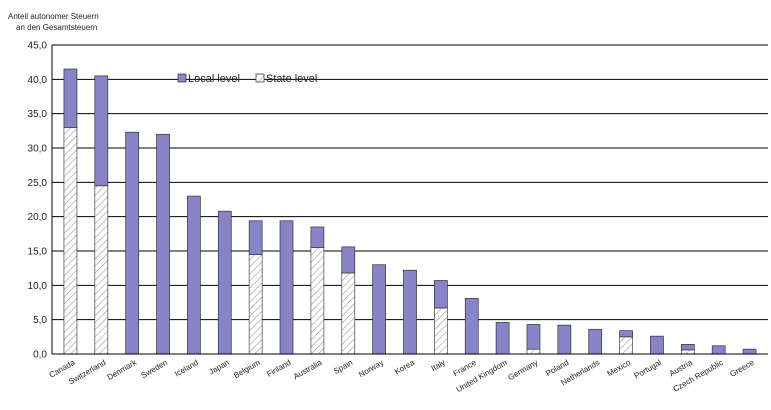  I want to click on x-category-label: Iceland, so click(186, 368).